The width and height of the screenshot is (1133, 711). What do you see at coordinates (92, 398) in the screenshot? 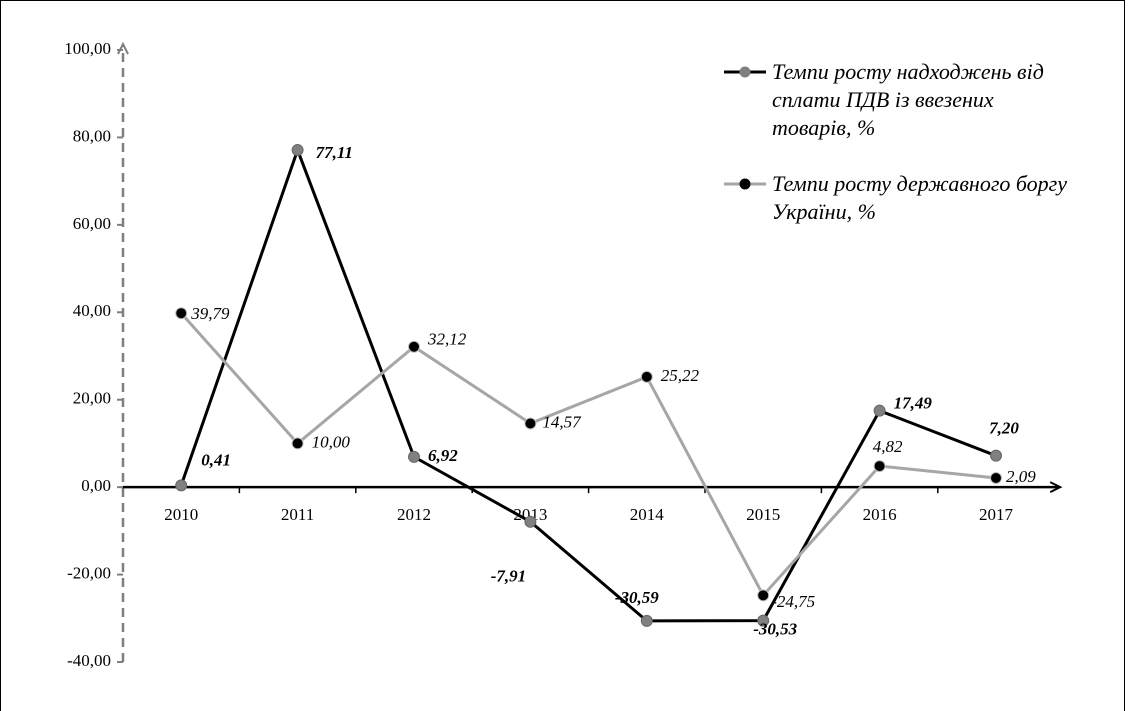
I see `y-tick-label: 20,00` at bounding box center [92, 398].